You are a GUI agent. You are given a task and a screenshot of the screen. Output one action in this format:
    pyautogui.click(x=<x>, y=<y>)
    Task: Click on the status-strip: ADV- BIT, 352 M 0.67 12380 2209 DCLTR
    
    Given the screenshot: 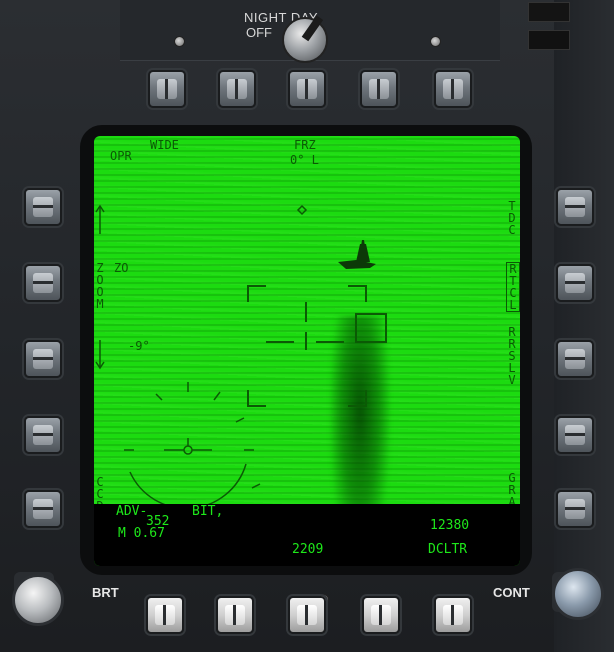 What is the action you would take?
    pyautogui.click(x=307, y=535)
    